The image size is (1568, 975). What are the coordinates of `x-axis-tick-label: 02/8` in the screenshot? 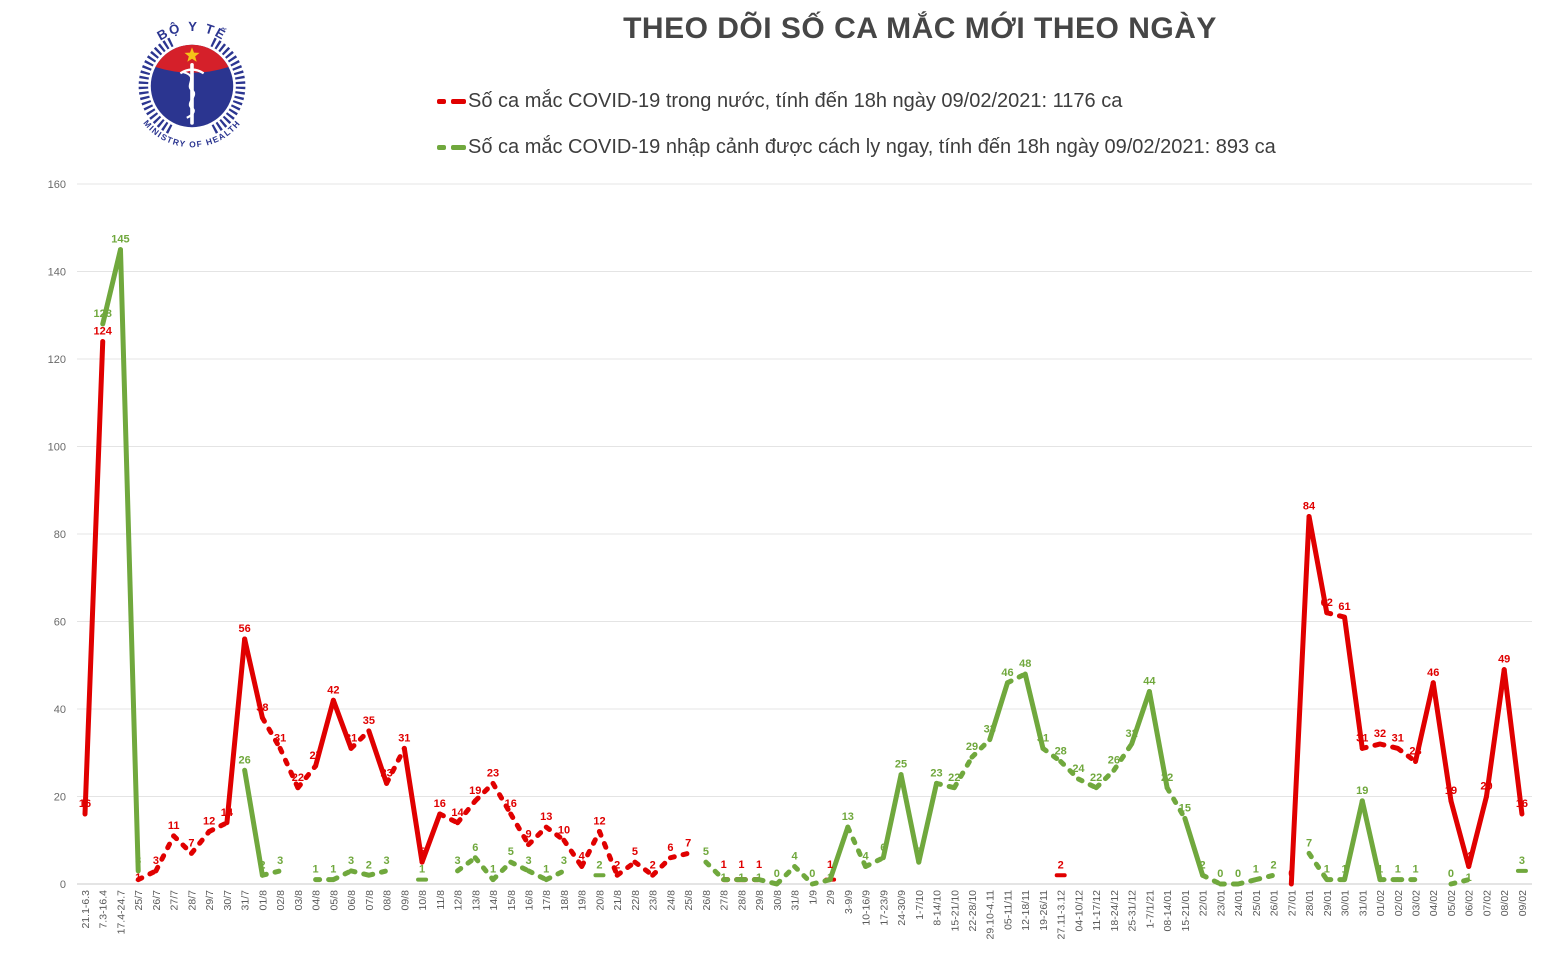 It's located at (281, 900).